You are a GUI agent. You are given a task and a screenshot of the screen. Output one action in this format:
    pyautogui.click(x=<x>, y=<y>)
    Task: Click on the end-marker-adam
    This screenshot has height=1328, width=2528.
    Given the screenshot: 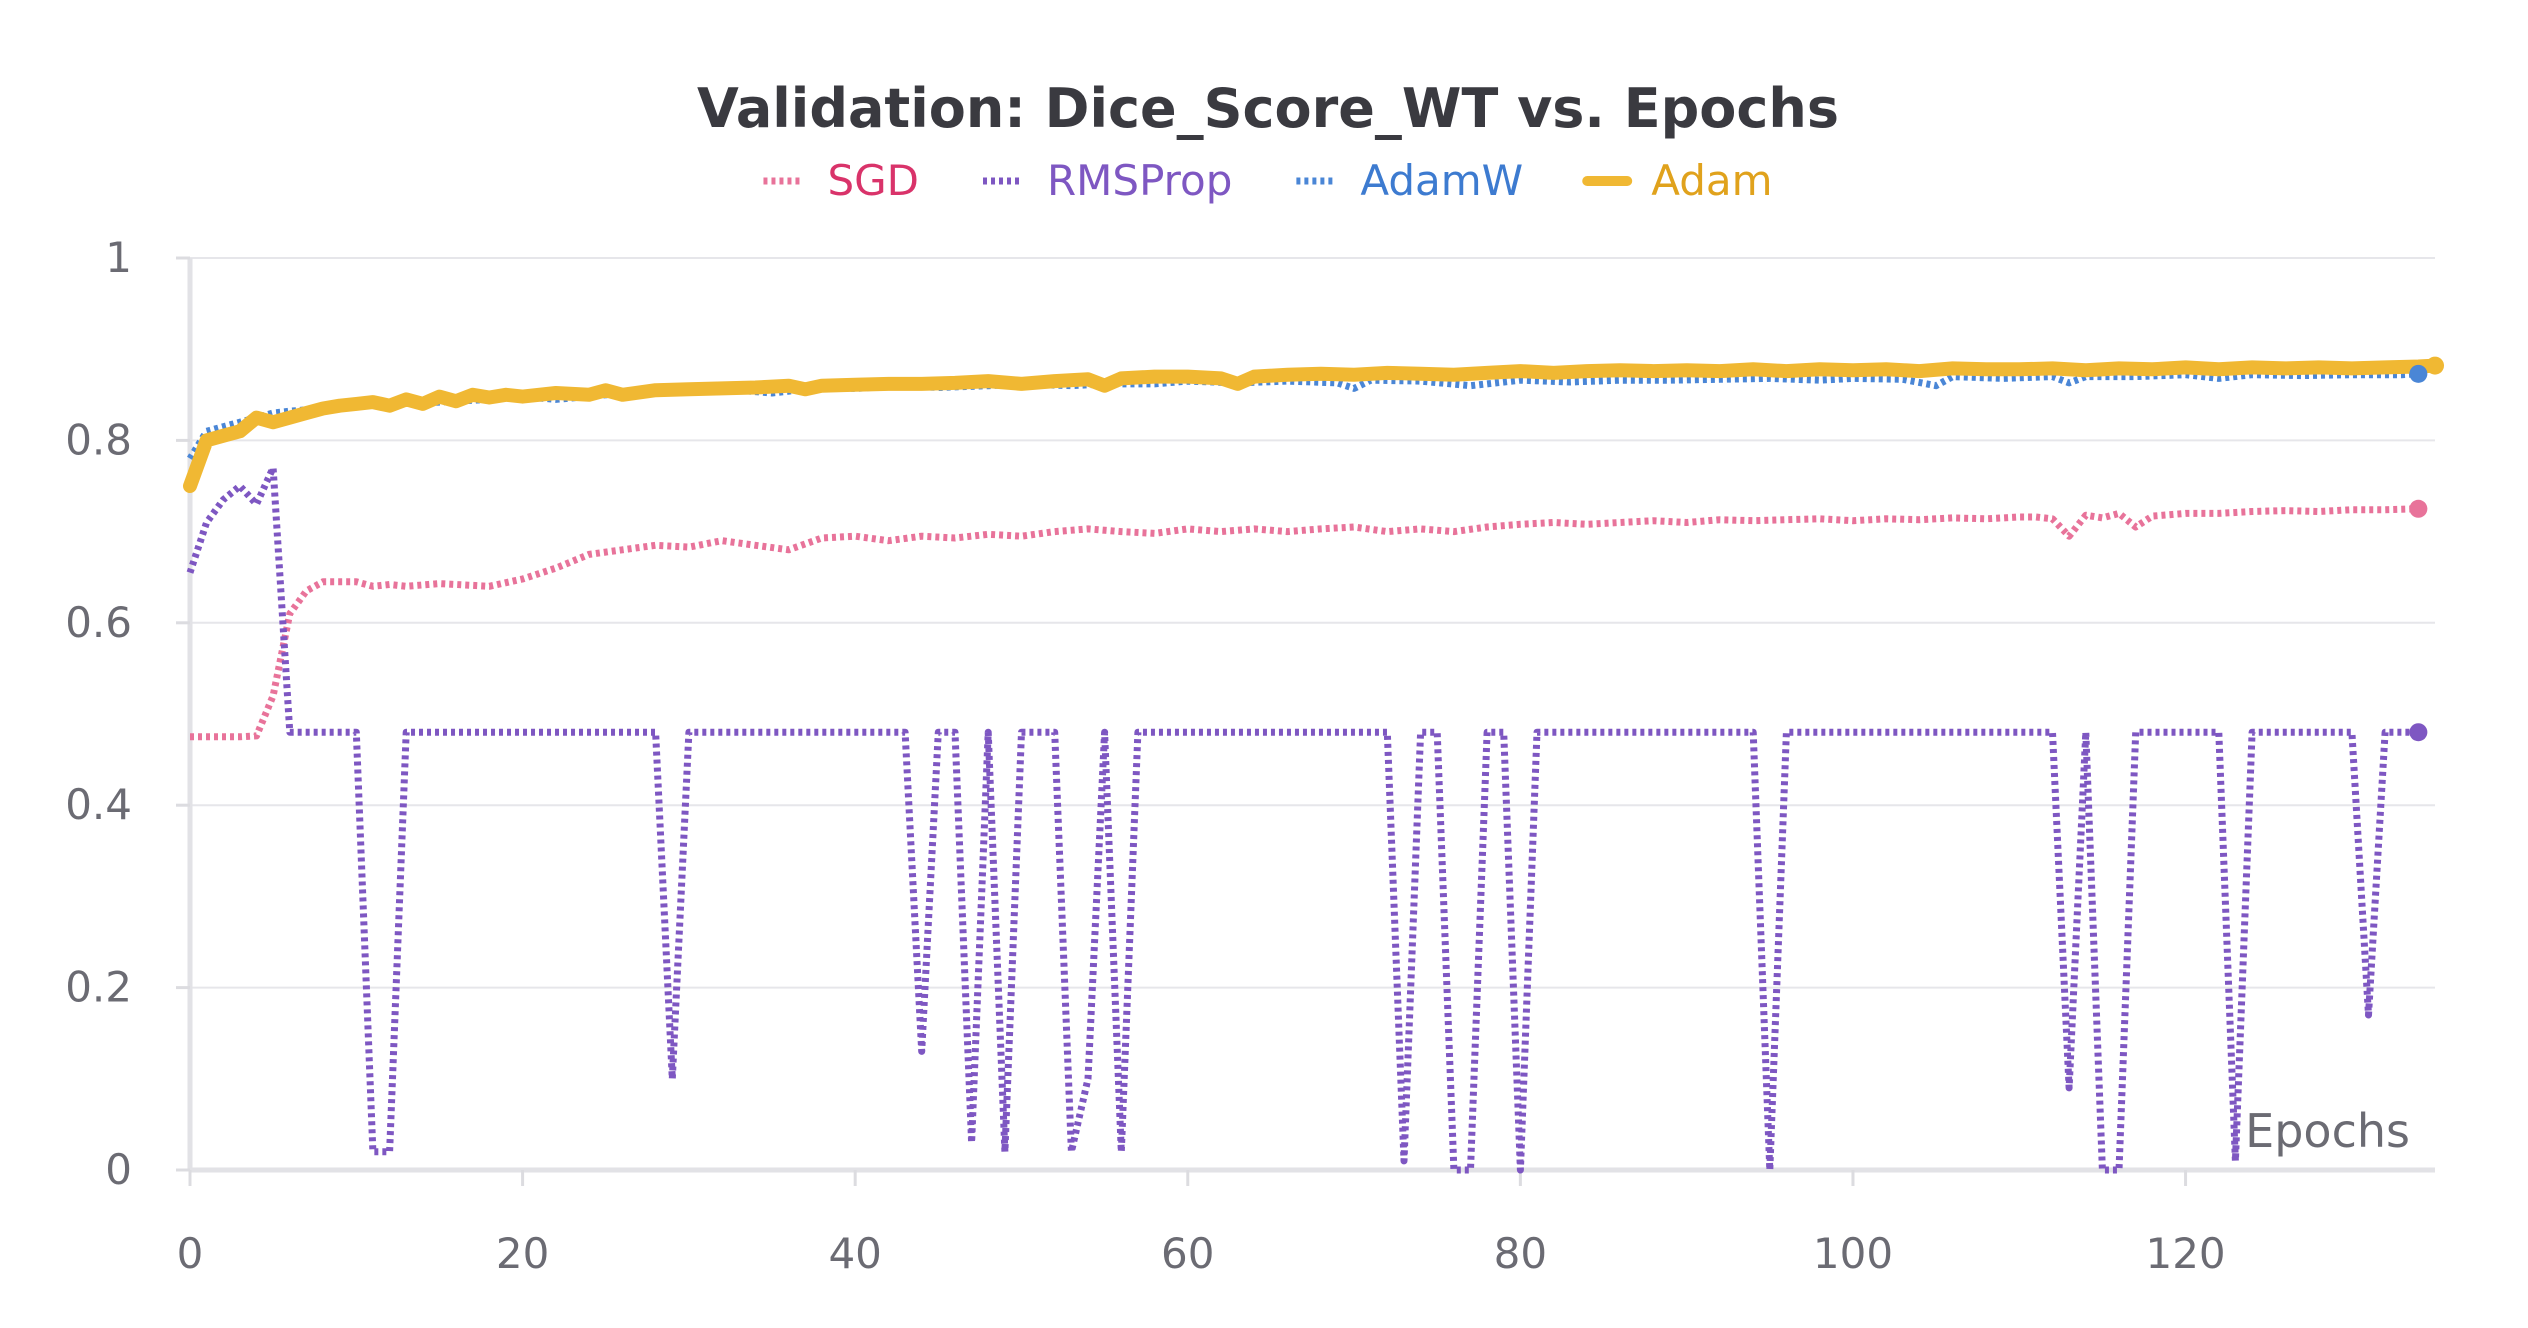 What is the action you would take?
    pyautogui.click(x=2435, y=365)
    